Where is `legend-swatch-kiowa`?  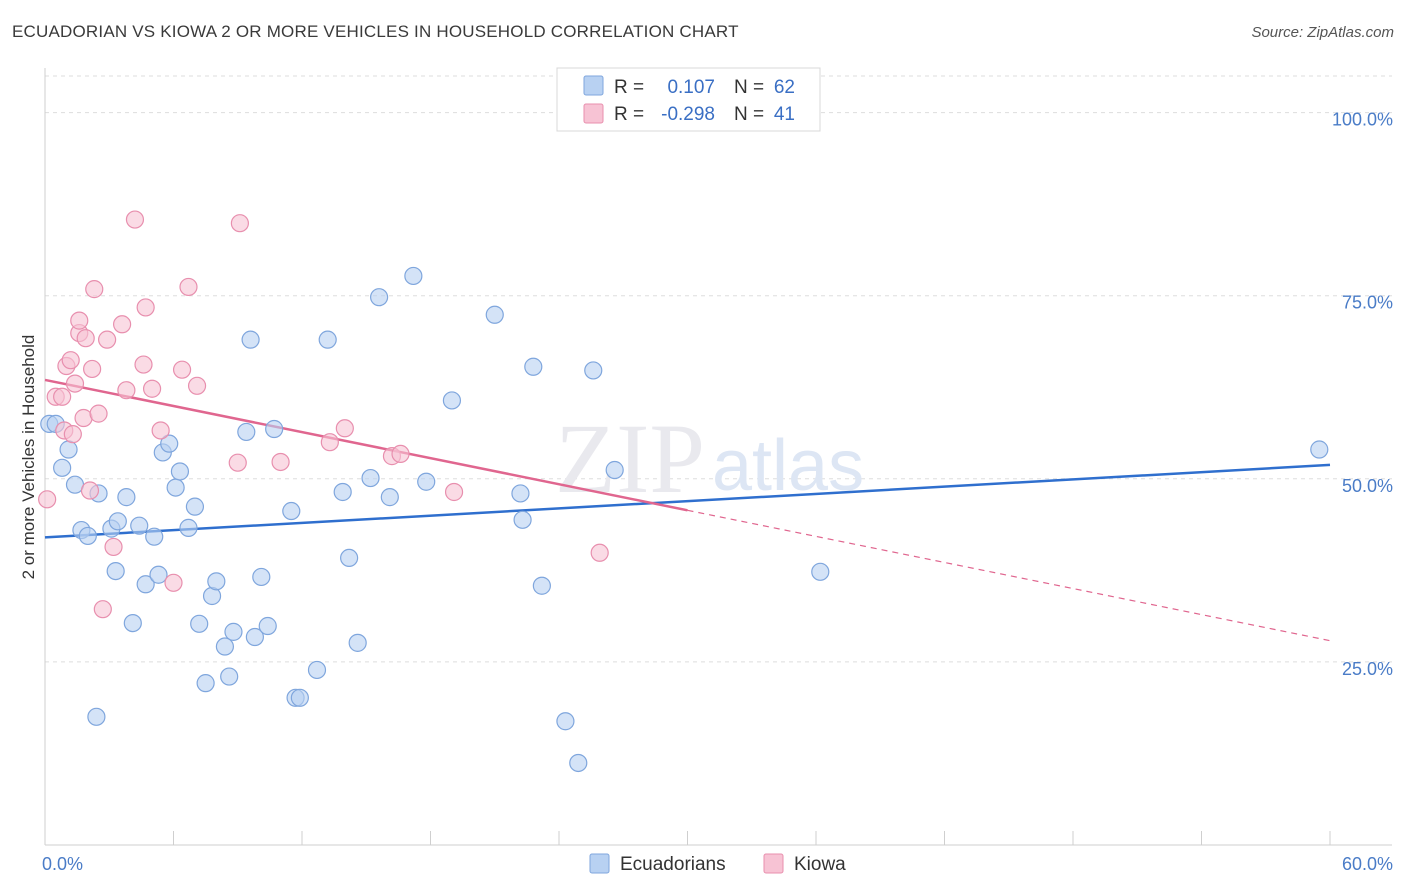
legend-swatch-kiowa is located at coordinates (593, 113).